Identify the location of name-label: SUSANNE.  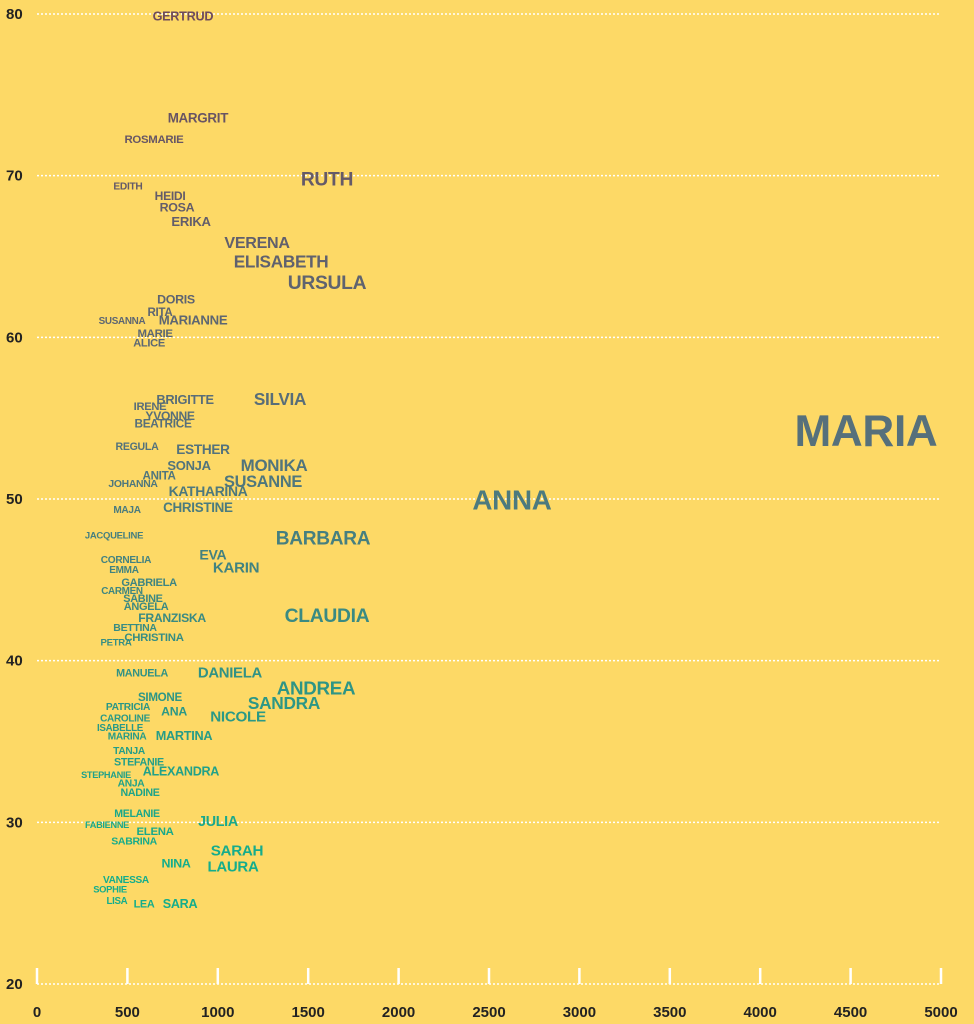
(263, 482).